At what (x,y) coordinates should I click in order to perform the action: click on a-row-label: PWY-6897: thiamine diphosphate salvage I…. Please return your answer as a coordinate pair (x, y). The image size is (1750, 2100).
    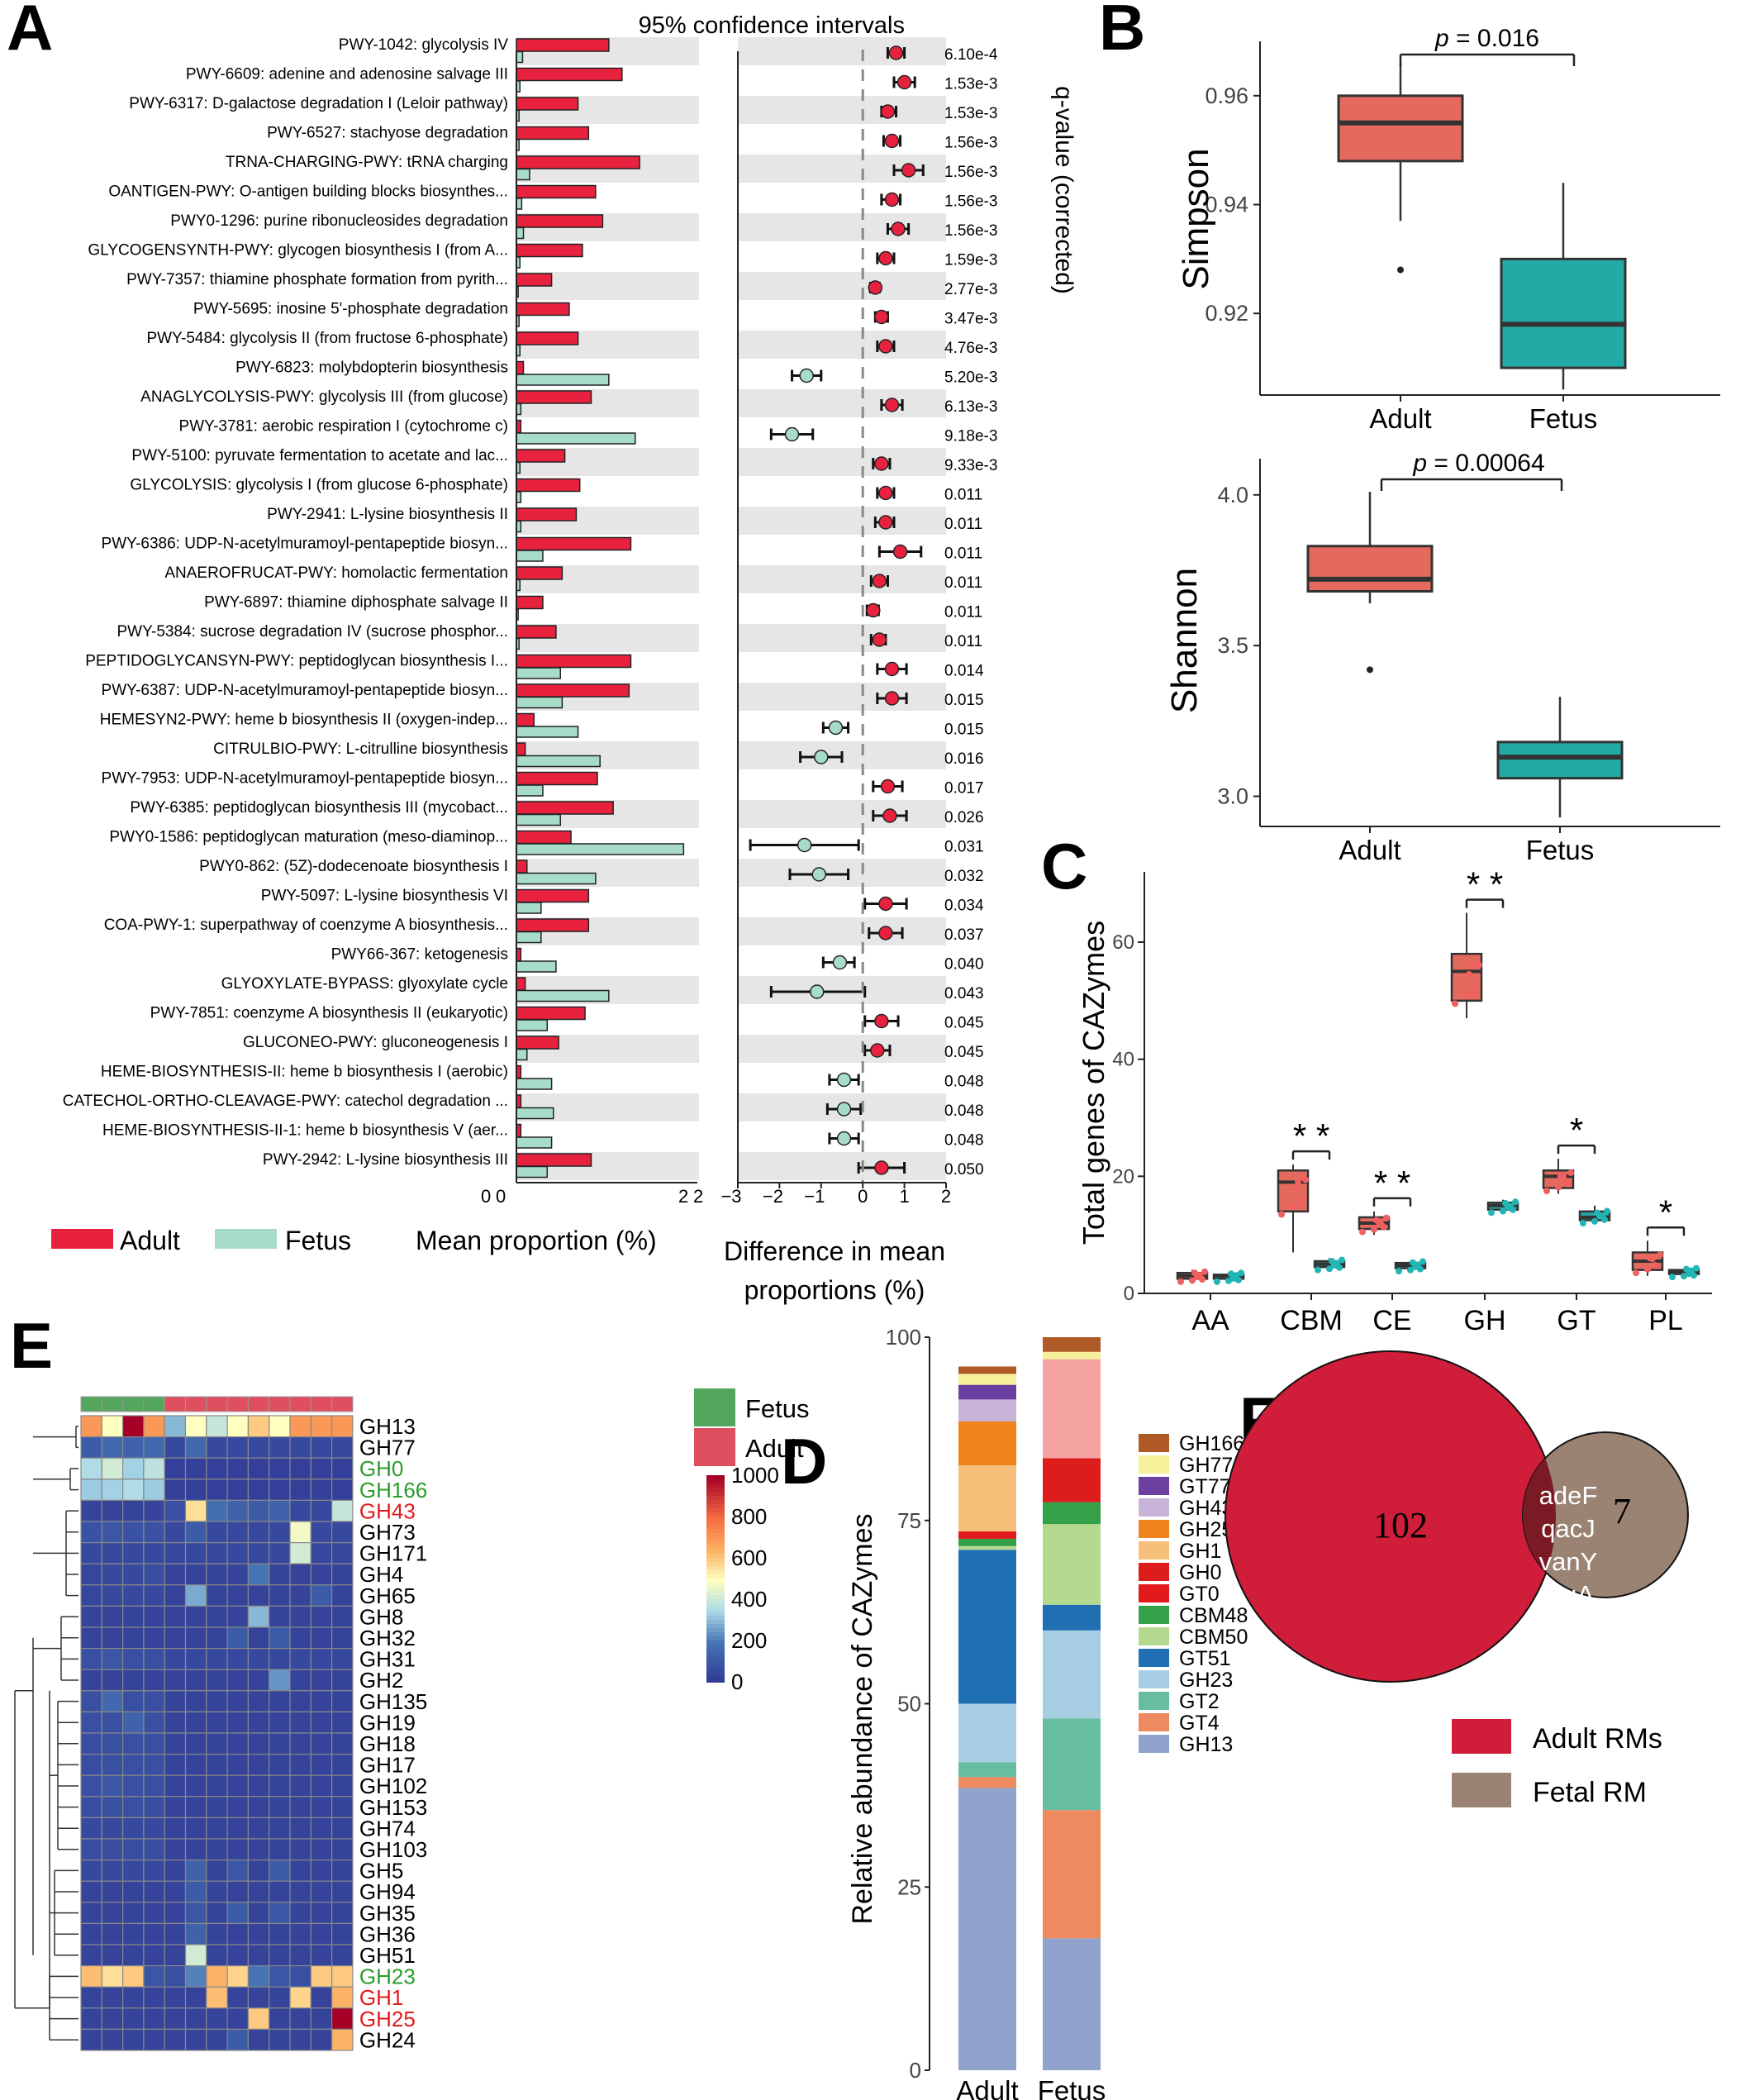
    Looking at the image, I should click on (356, 603).